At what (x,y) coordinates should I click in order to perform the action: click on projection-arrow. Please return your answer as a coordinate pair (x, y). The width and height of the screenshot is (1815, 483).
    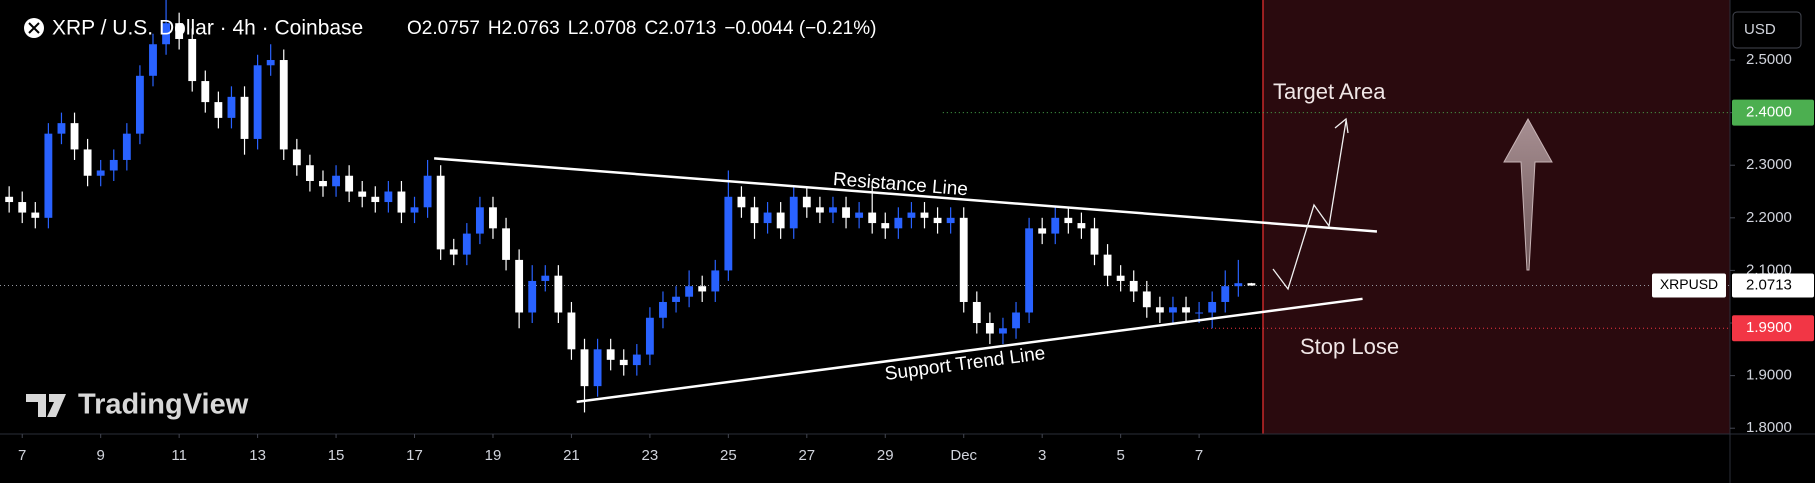
    Looking at the image, I should click on (1309, 205).